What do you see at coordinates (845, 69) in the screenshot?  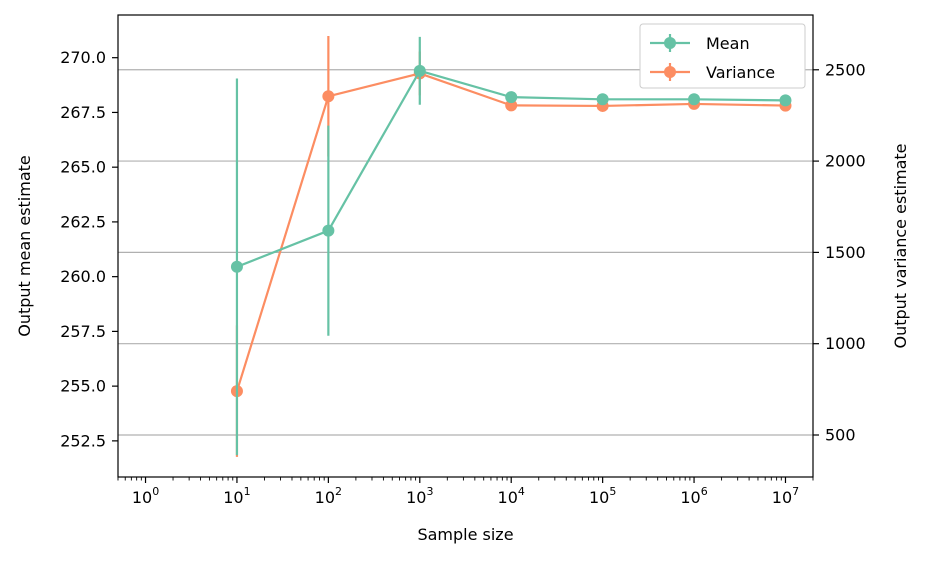 I see `y-right-tick-label-4: 2500` at bounding box center [845, 69].